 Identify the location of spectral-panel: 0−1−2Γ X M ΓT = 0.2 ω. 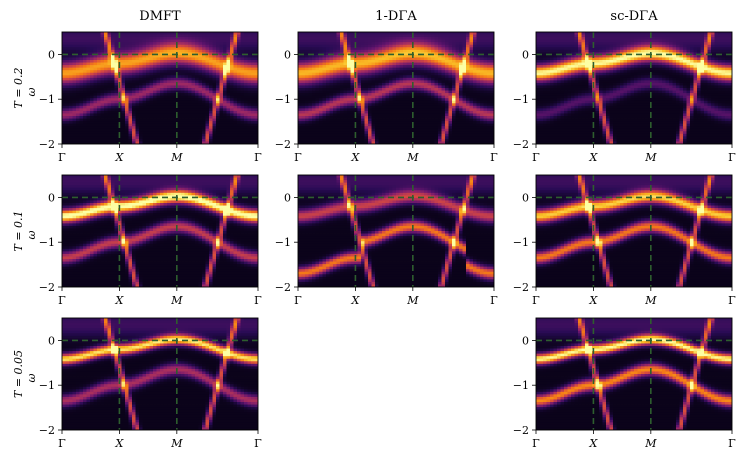
(137, 97).